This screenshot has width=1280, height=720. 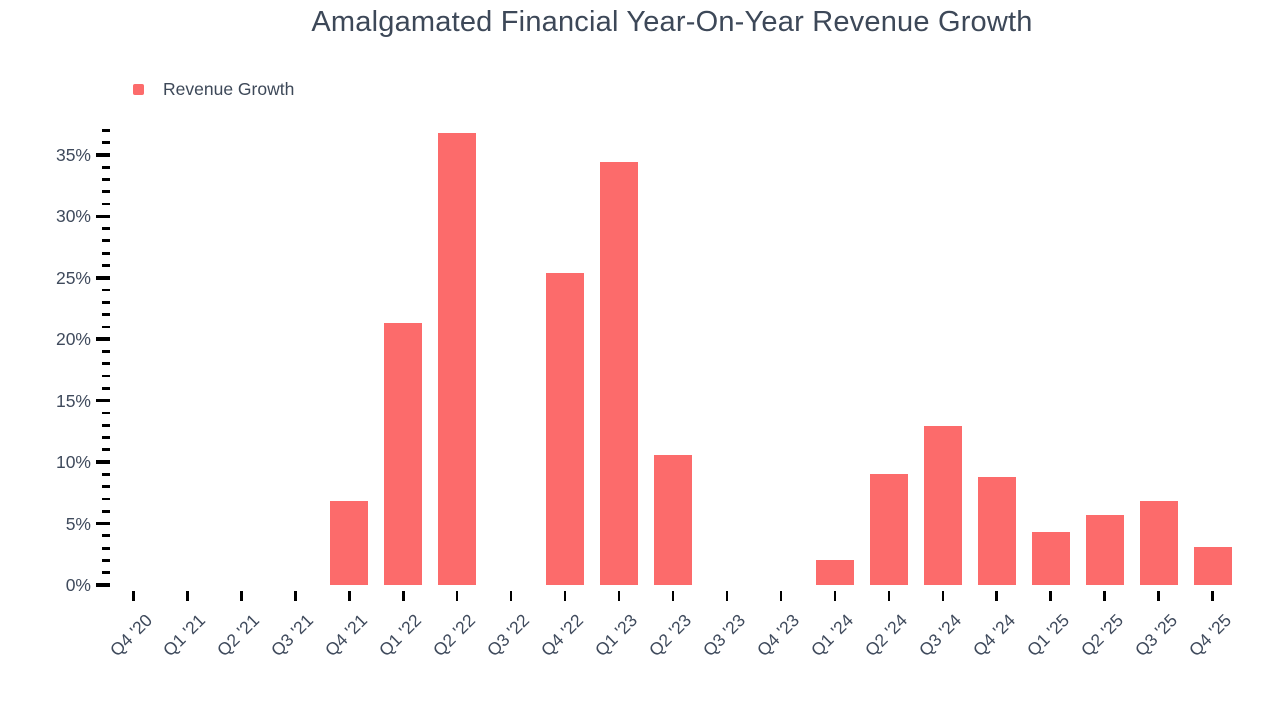 I want to click on legend-label: Revenue Growth, so click(x=229, y=89).